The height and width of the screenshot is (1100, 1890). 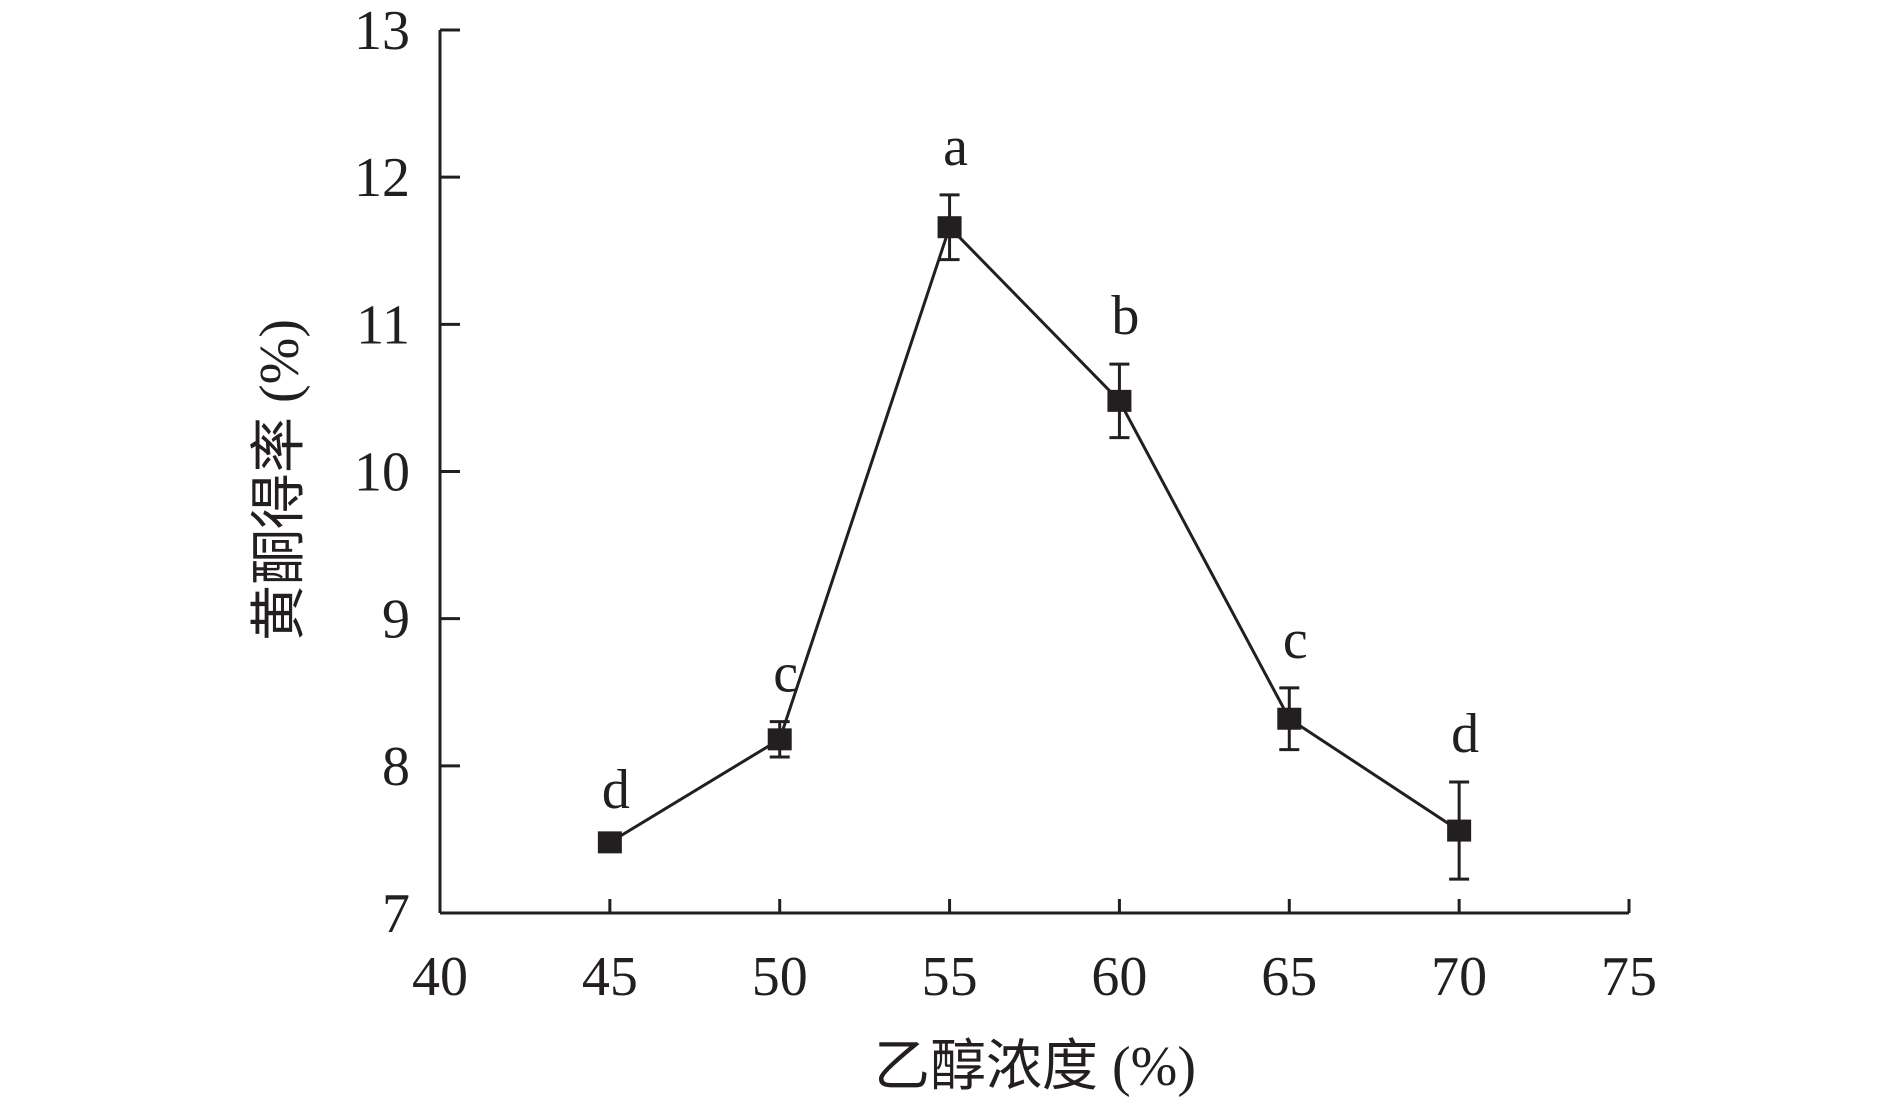 I want to click on x-tick-label: 70, so click(x=1459, y=977).